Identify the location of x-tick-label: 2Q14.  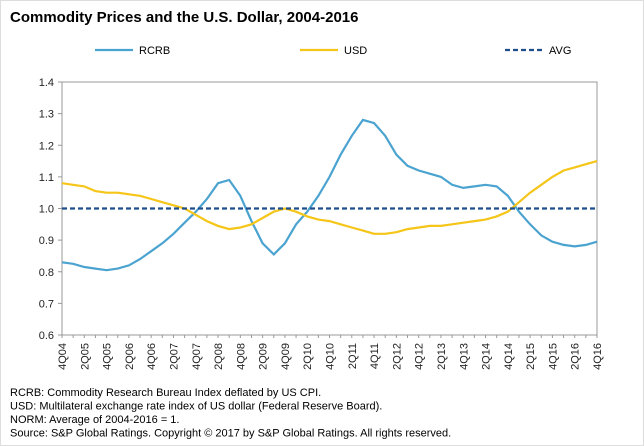
(487, 356).